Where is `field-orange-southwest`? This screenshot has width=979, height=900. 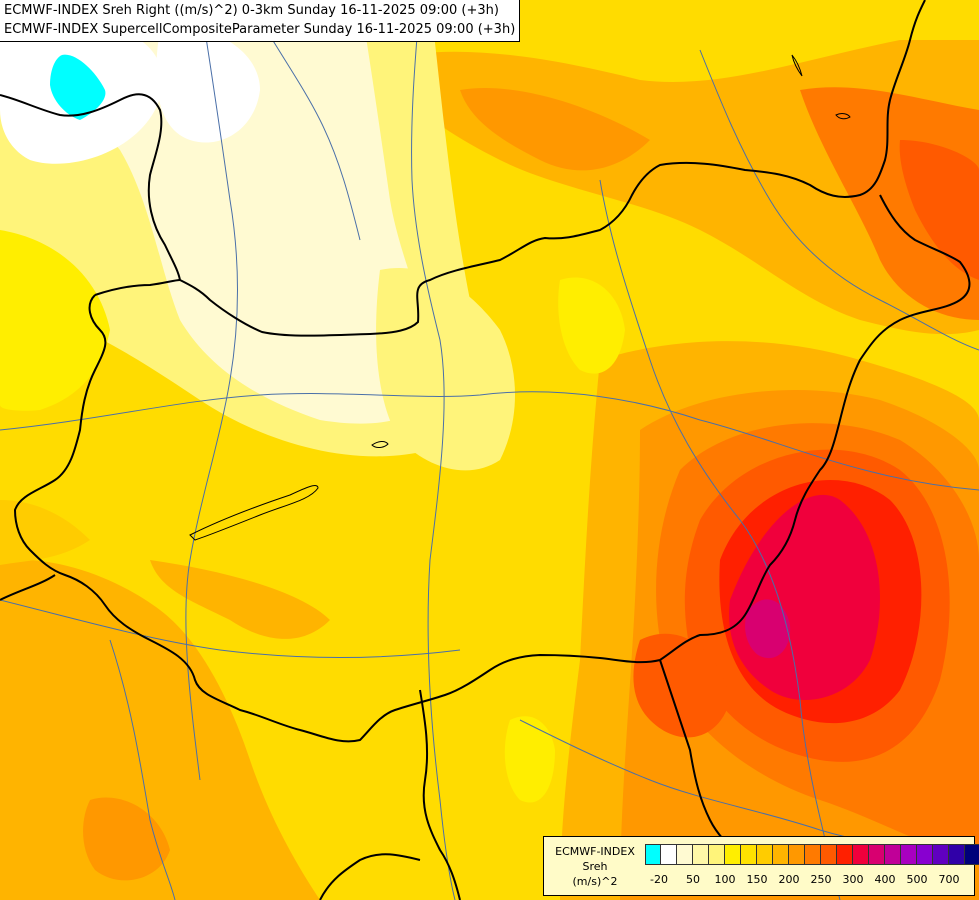 field-orange-southwest is located at coordinates (160, 729).